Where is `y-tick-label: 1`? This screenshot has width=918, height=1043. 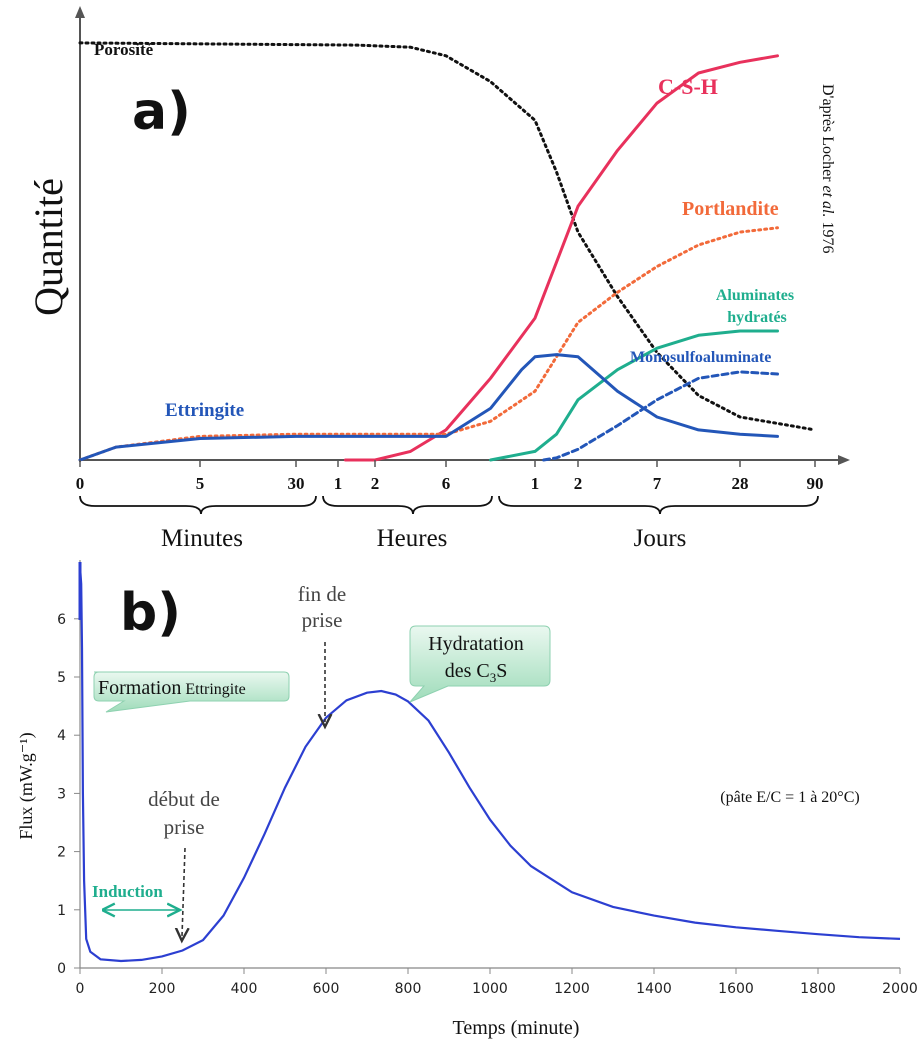
y-tick-label: 1 is located at coordinates (61, 911).